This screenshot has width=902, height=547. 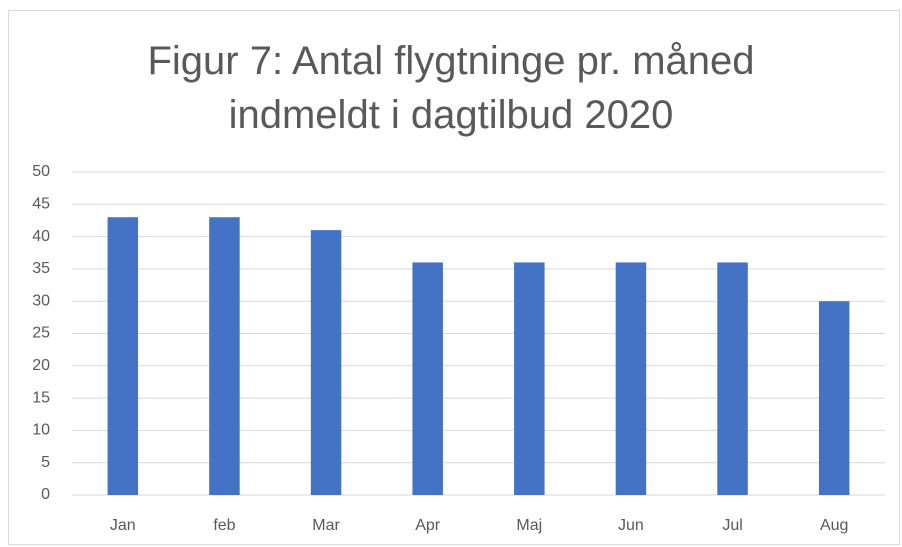 I want to click on x-tick-label: Jul, so click(x=732, y=525).